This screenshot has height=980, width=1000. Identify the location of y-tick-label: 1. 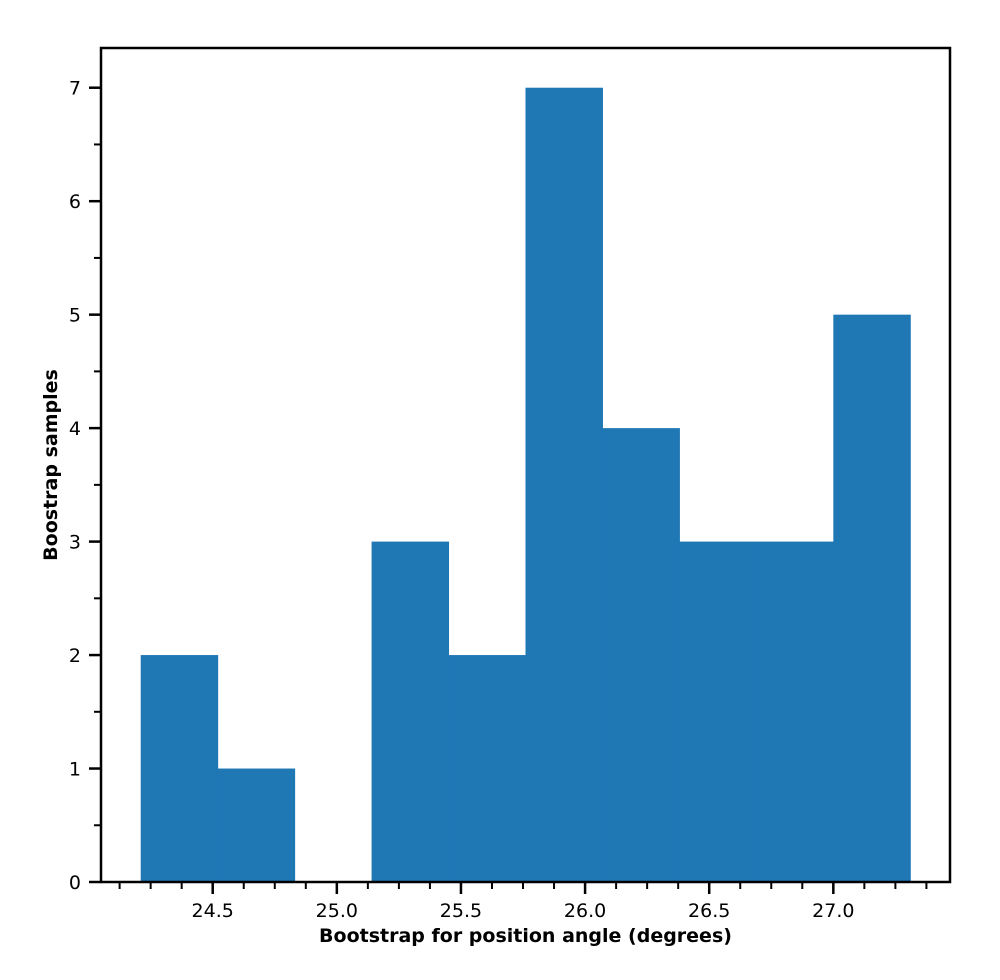
(75, 770).